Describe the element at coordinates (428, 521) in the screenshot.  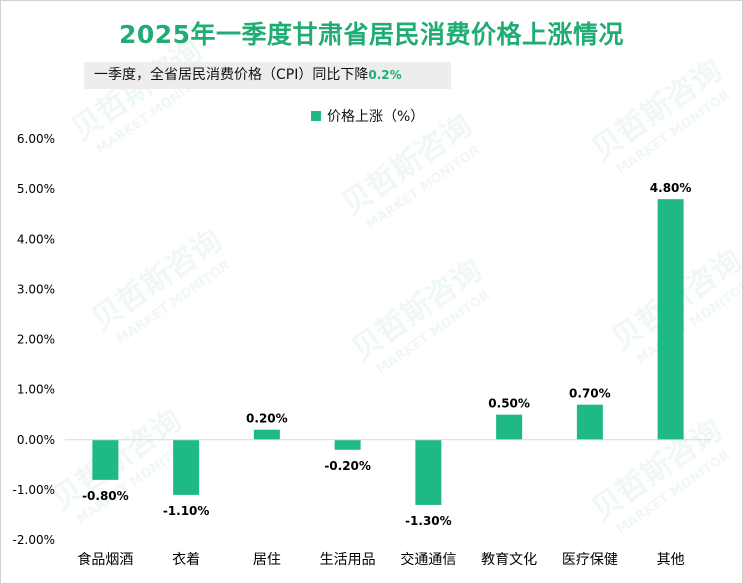
I see `value-label-4: -1.30%` at that location.